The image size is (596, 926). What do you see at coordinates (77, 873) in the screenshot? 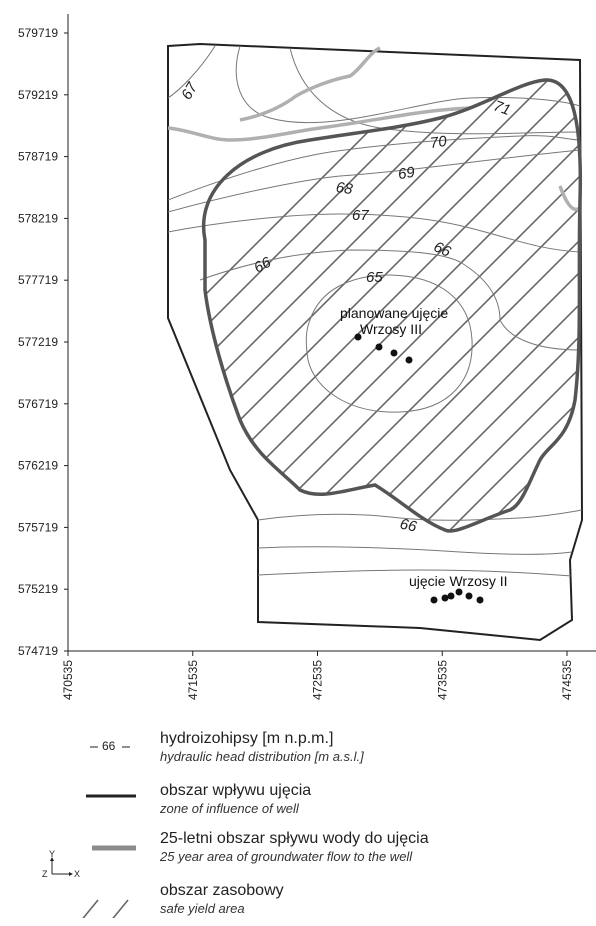
I see `axis-x-label: X` at bounding box center [77, 873].